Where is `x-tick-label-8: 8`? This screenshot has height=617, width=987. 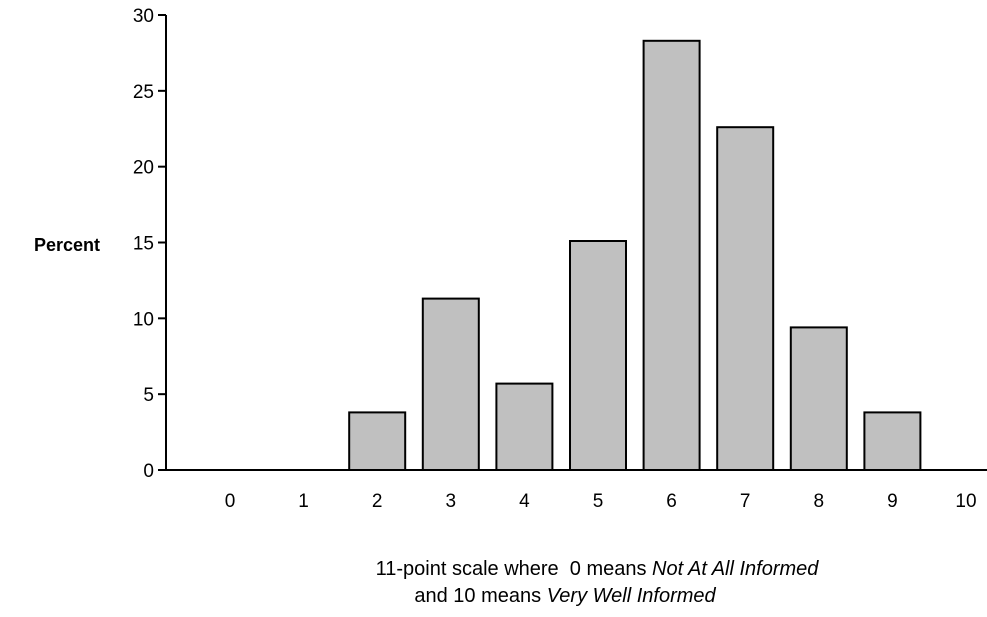 x-tick-label-8: 8 is located at coordinates (819, 501).